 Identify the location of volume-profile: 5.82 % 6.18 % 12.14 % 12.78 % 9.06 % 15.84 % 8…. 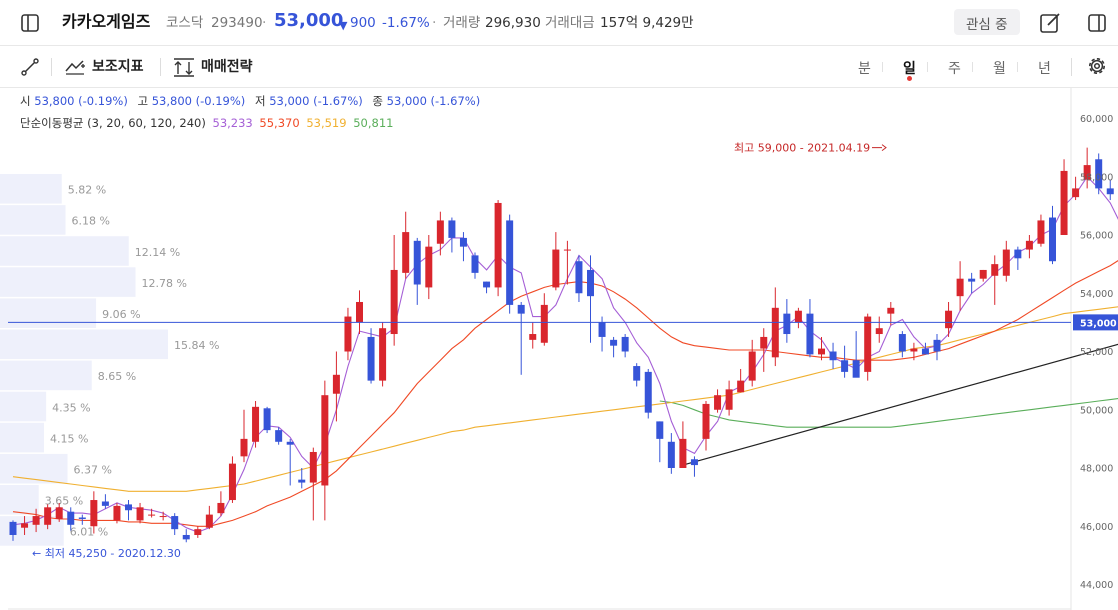
(109, 360).